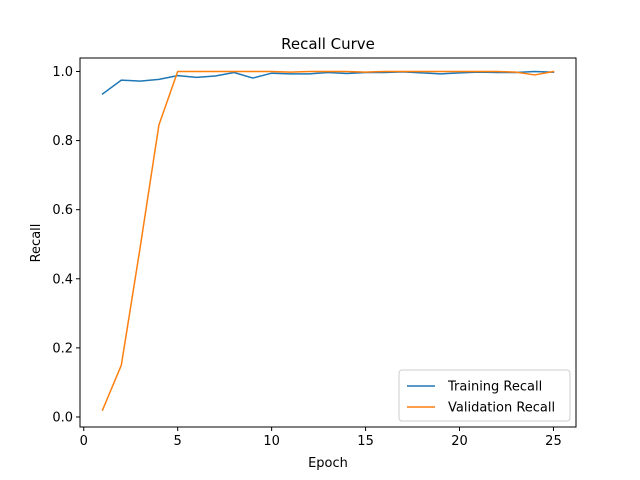  What do you see at coordinates (365, 441) in the screenshot?
I see `x-tick-label: 15` at bounding box center [365, 441].